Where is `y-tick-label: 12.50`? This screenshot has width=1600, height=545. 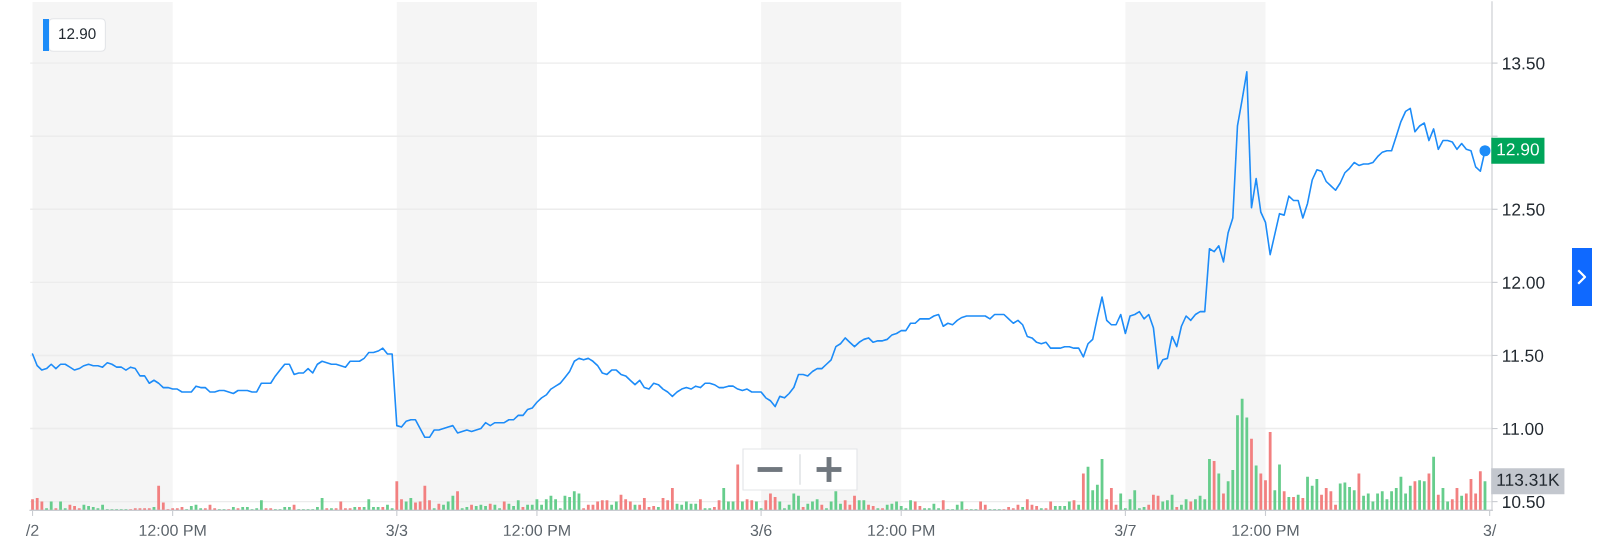
y-tick-label: 12.50 is located at coordinates (1524, 209).